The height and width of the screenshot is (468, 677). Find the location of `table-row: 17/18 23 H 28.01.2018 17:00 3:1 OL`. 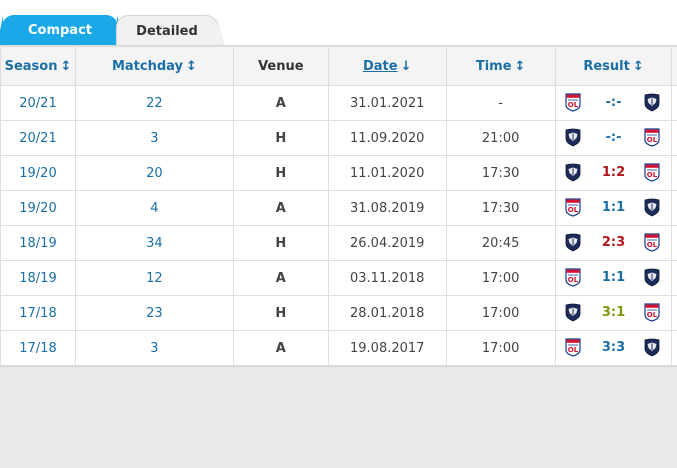

table-row: 17/18 23 H 28.01.2018 17:00 3:1 OL is located at coordinates (338, 313).